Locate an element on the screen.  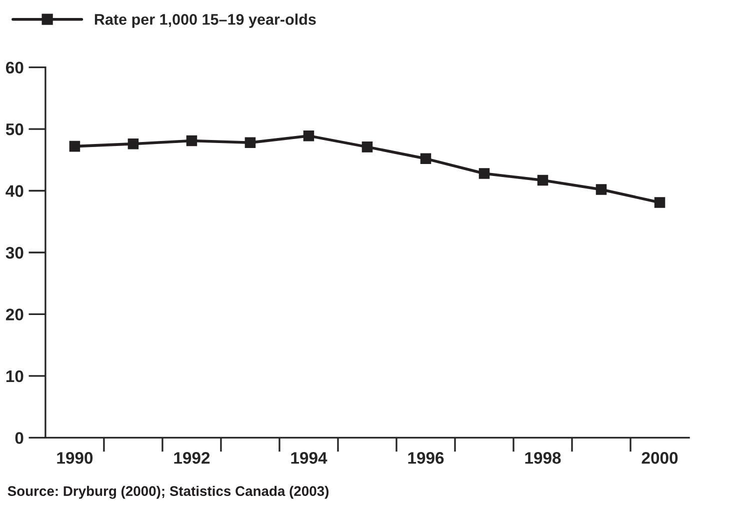
y-tick-label: 20 is located at coordinates (15, 314).